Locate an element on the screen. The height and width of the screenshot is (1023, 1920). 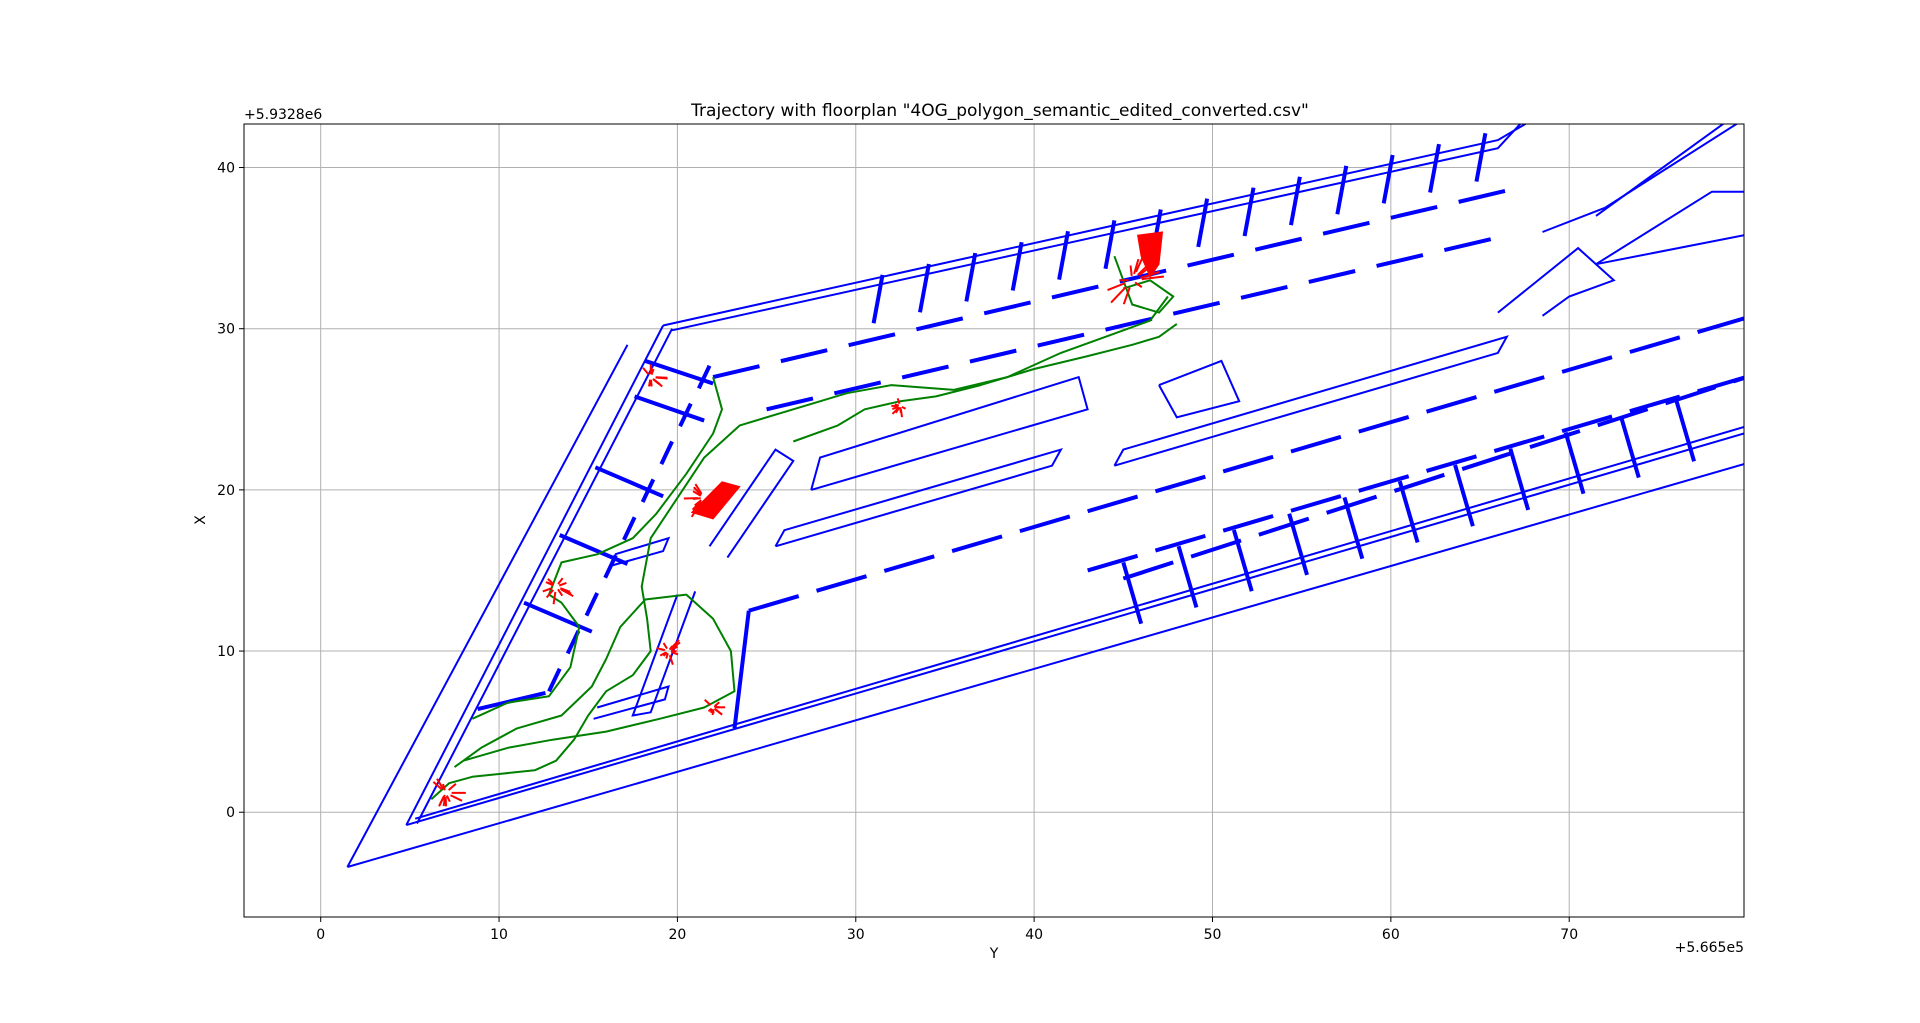
shell-top-right-inner is located at coordinates (1660, 170).